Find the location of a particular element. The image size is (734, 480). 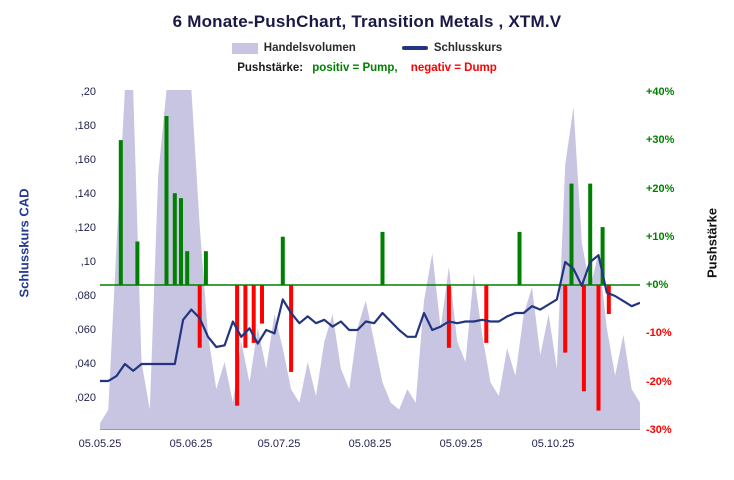

x-axis-tick: 05.06.25 is located at coordinates (191, 444).